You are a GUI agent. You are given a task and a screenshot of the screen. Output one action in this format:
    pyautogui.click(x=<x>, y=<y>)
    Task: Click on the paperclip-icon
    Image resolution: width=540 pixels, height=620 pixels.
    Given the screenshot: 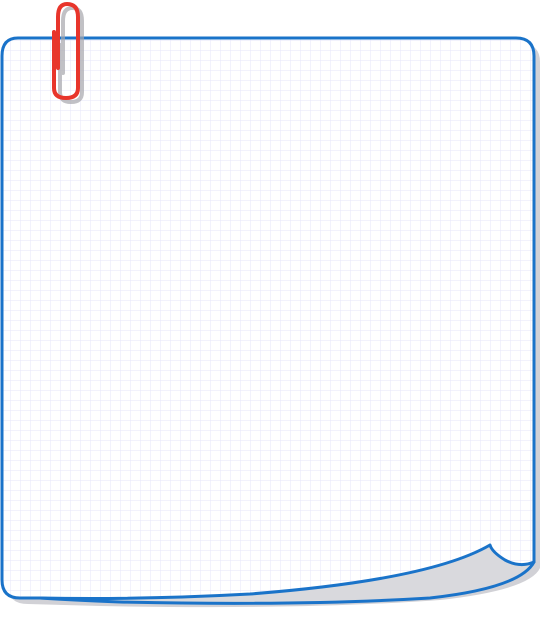 What is the action you would take?
    pyautogui.click(x=68, y=53)
    